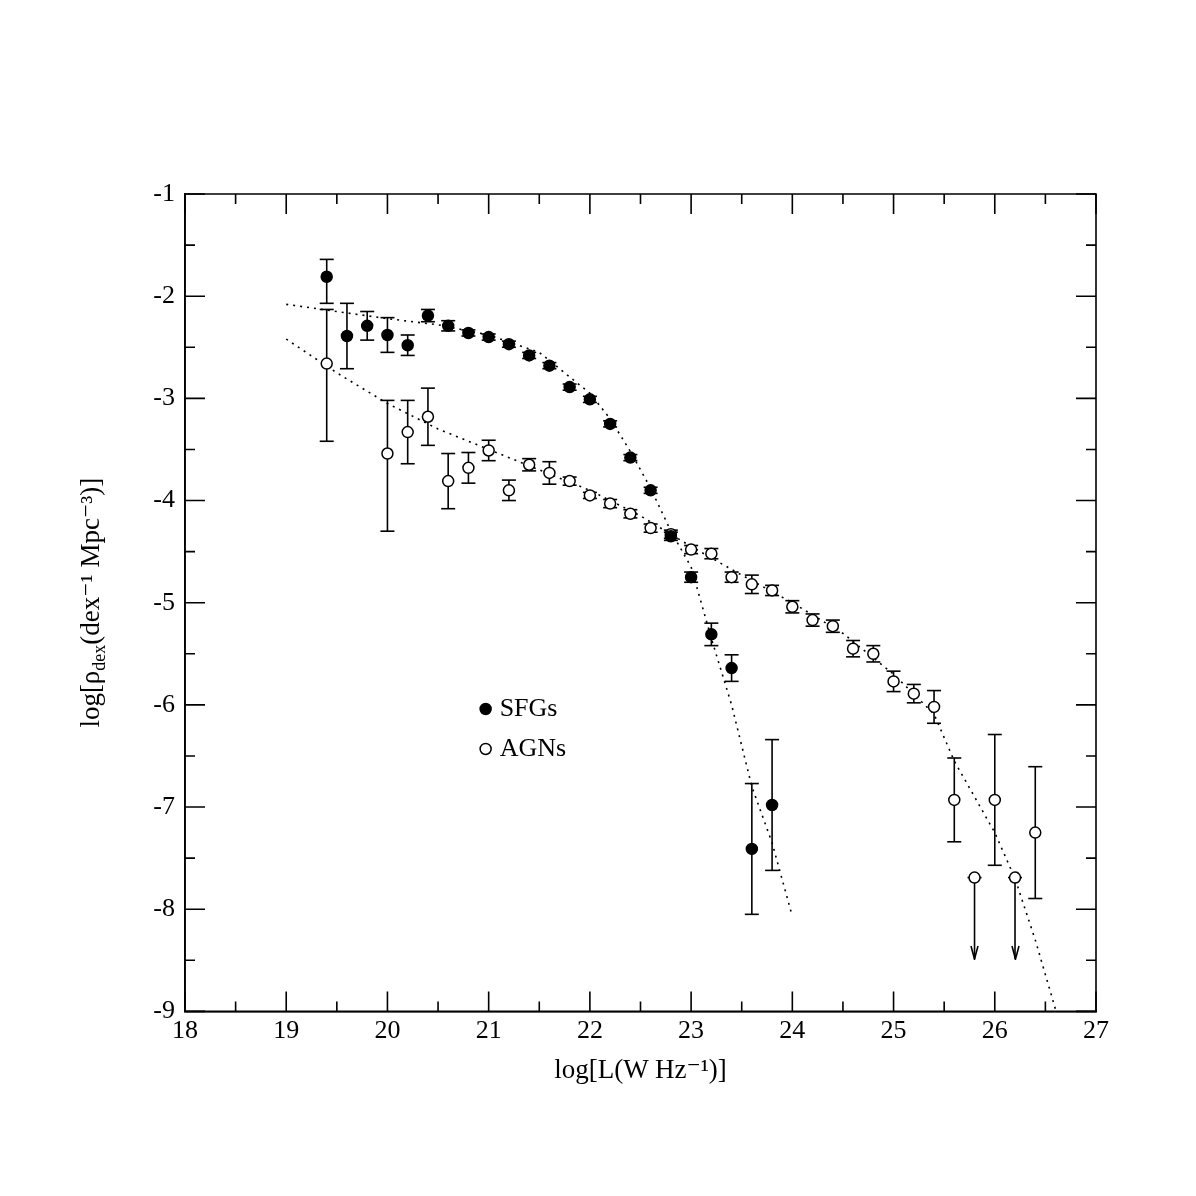 This screenshot has height=1196, width=1196. I want to click on x-tick-label: 24, so click(792, 1029).